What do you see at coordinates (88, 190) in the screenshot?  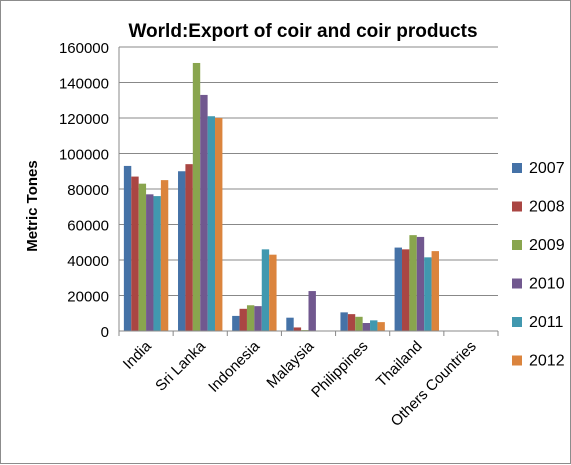 I see `y-tick-label: 80000` at bounding box center [88, 190].